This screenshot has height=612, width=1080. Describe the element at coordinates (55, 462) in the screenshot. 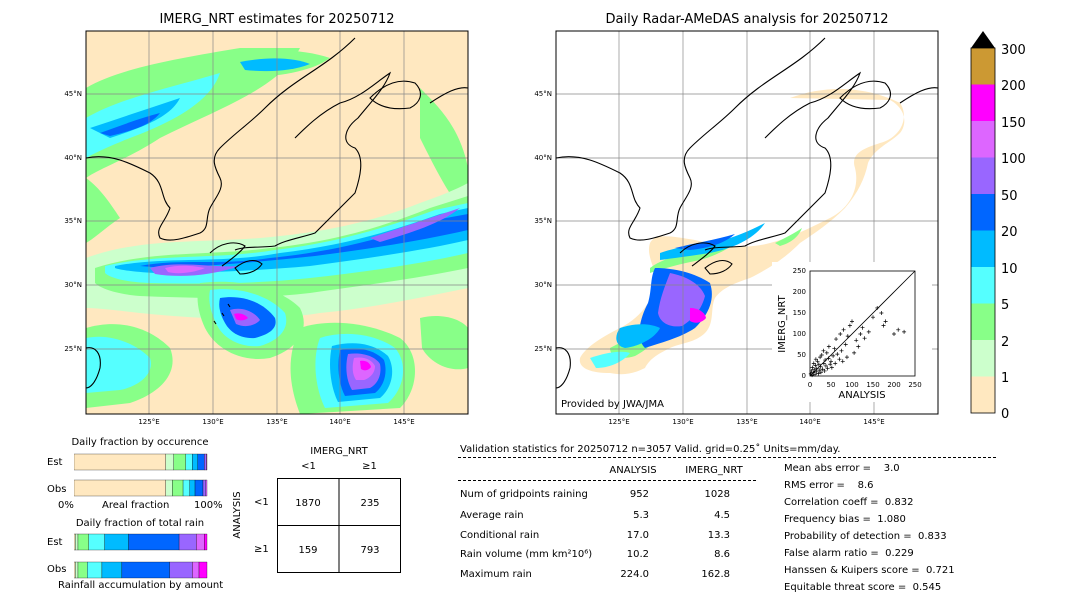

I see `occurrence-row-est: Est` at that location.